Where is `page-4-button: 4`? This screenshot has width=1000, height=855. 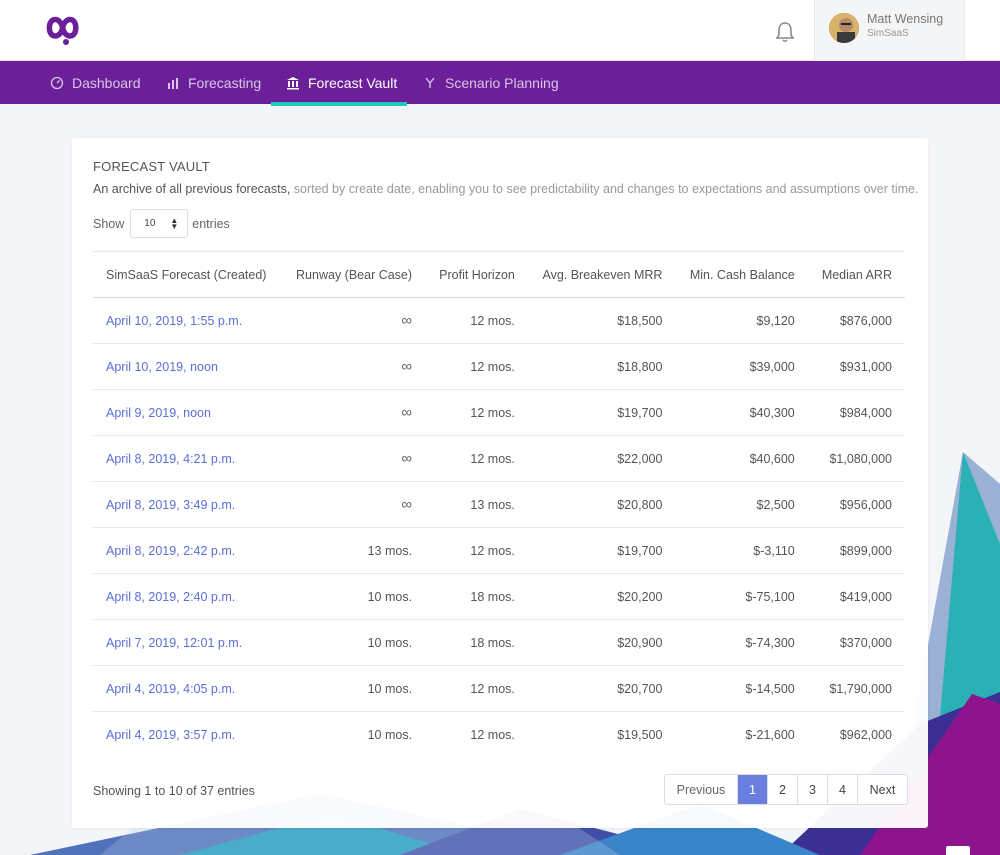
page-4-button: 4 is located at coordinates (842, 789).